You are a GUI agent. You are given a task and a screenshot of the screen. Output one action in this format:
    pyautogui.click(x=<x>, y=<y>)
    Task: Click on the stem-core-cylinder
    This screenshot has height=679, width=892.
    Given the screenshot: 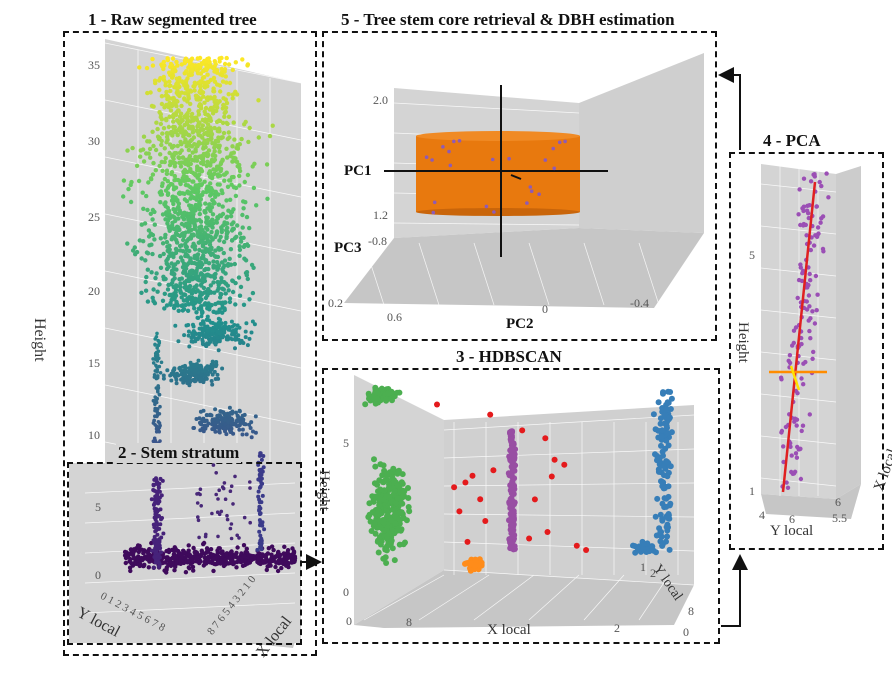 What is the action you would take?
    pyautogui.click(x=498, y=174)
    